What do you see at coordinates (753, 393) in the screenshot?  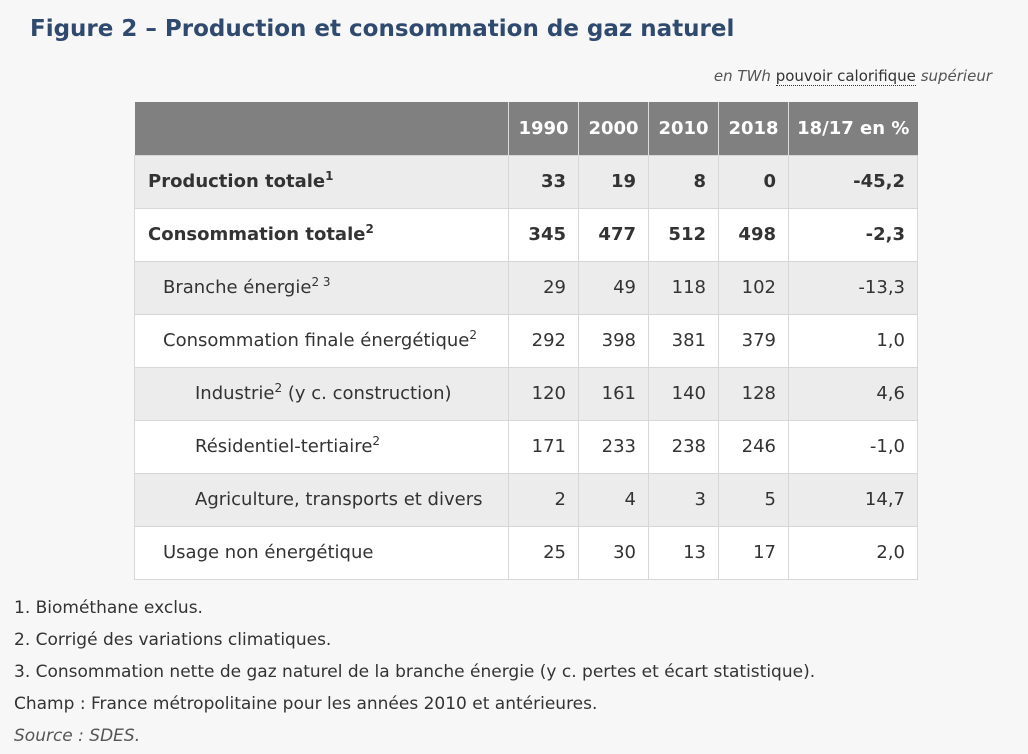 I see `cell-value: 128` at bounding box center [753, 393].